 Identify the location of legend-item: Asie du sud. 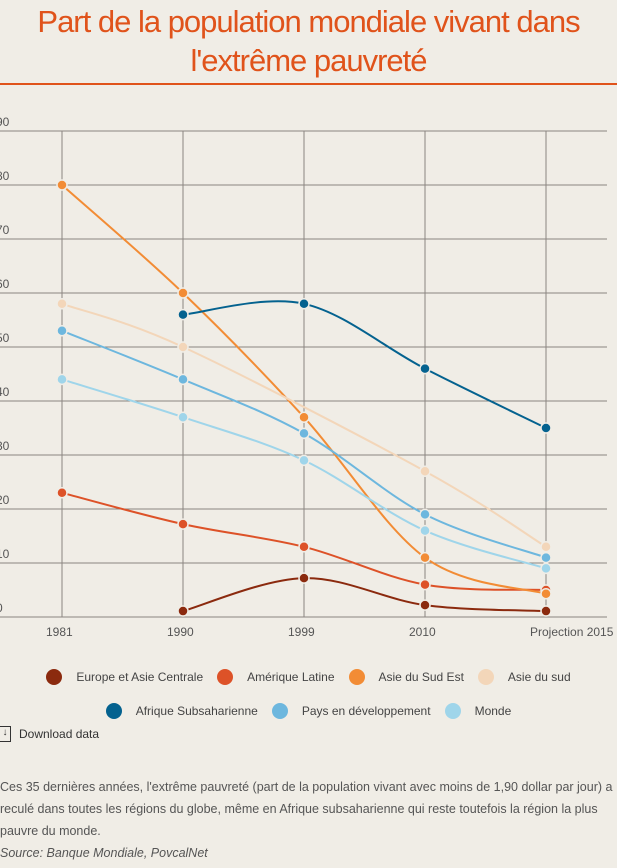
(524, 677).